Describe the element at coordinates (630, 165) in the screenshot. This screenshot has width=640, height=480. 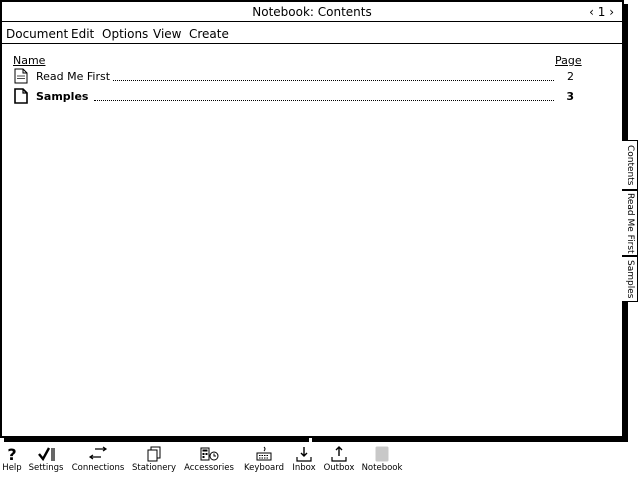
I see `tab-contents: Contents` at that location.